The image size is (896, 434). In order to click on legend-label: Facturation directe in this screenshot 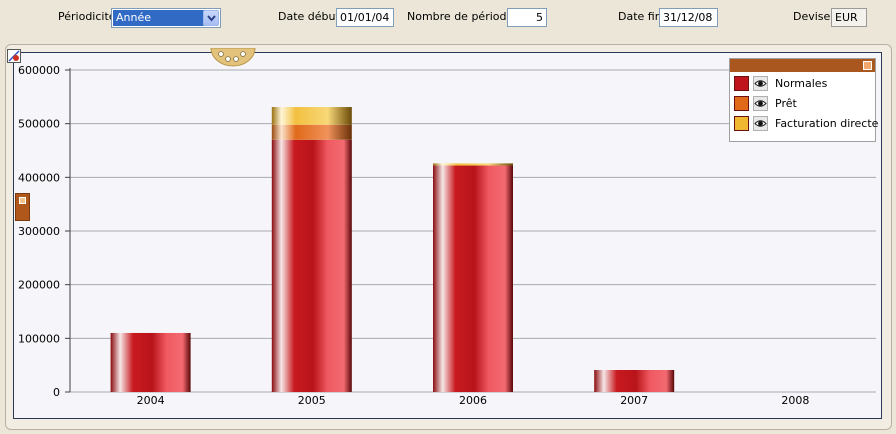, I will do `click(827, 123)`.